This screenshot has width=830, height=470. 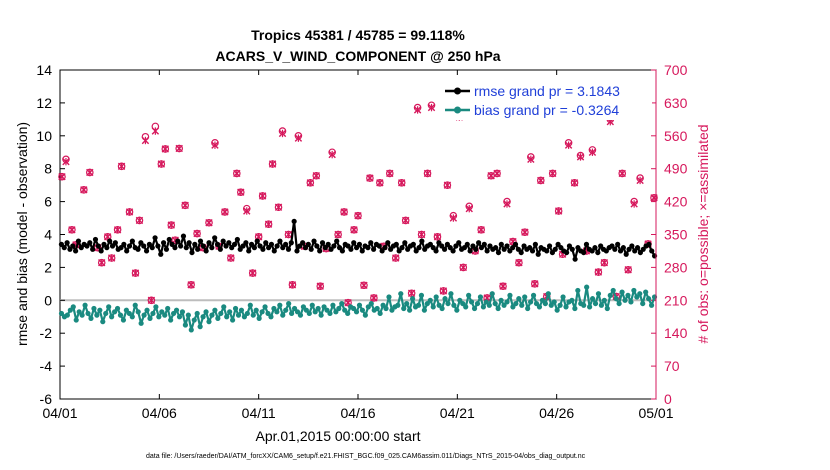 I want to click on y-left-axis-label: rmse and bias (model - observation), so click(x=22, y=234).